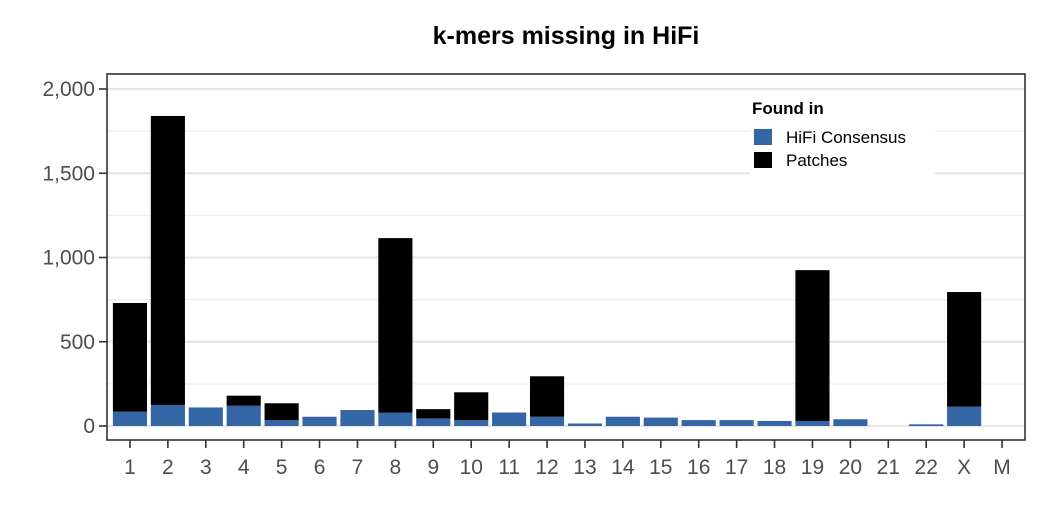 The width and height of the screenshot is (1050, 510). Describe the element at coordinates (567, 459) in the screenshot. I see `x-axis: 1 2 3 4 5 6 7 8 9 10 11 12 13 14 15 16 17 18 19 20 21 22 X M` at that location.